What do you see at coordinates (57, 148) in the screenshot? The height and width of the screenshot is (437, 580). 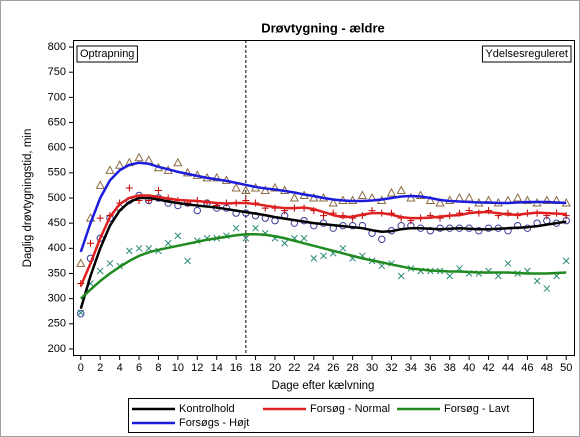 I see `y-tick-label: 600` at bounding box center [57, 148].